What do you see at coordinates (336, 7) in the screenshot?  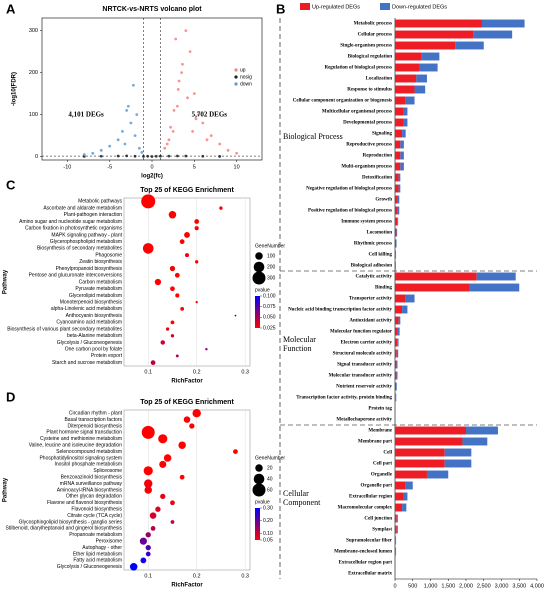 I see `legend-label: Up-regulated DEGs` at bounding box center [336, 7].